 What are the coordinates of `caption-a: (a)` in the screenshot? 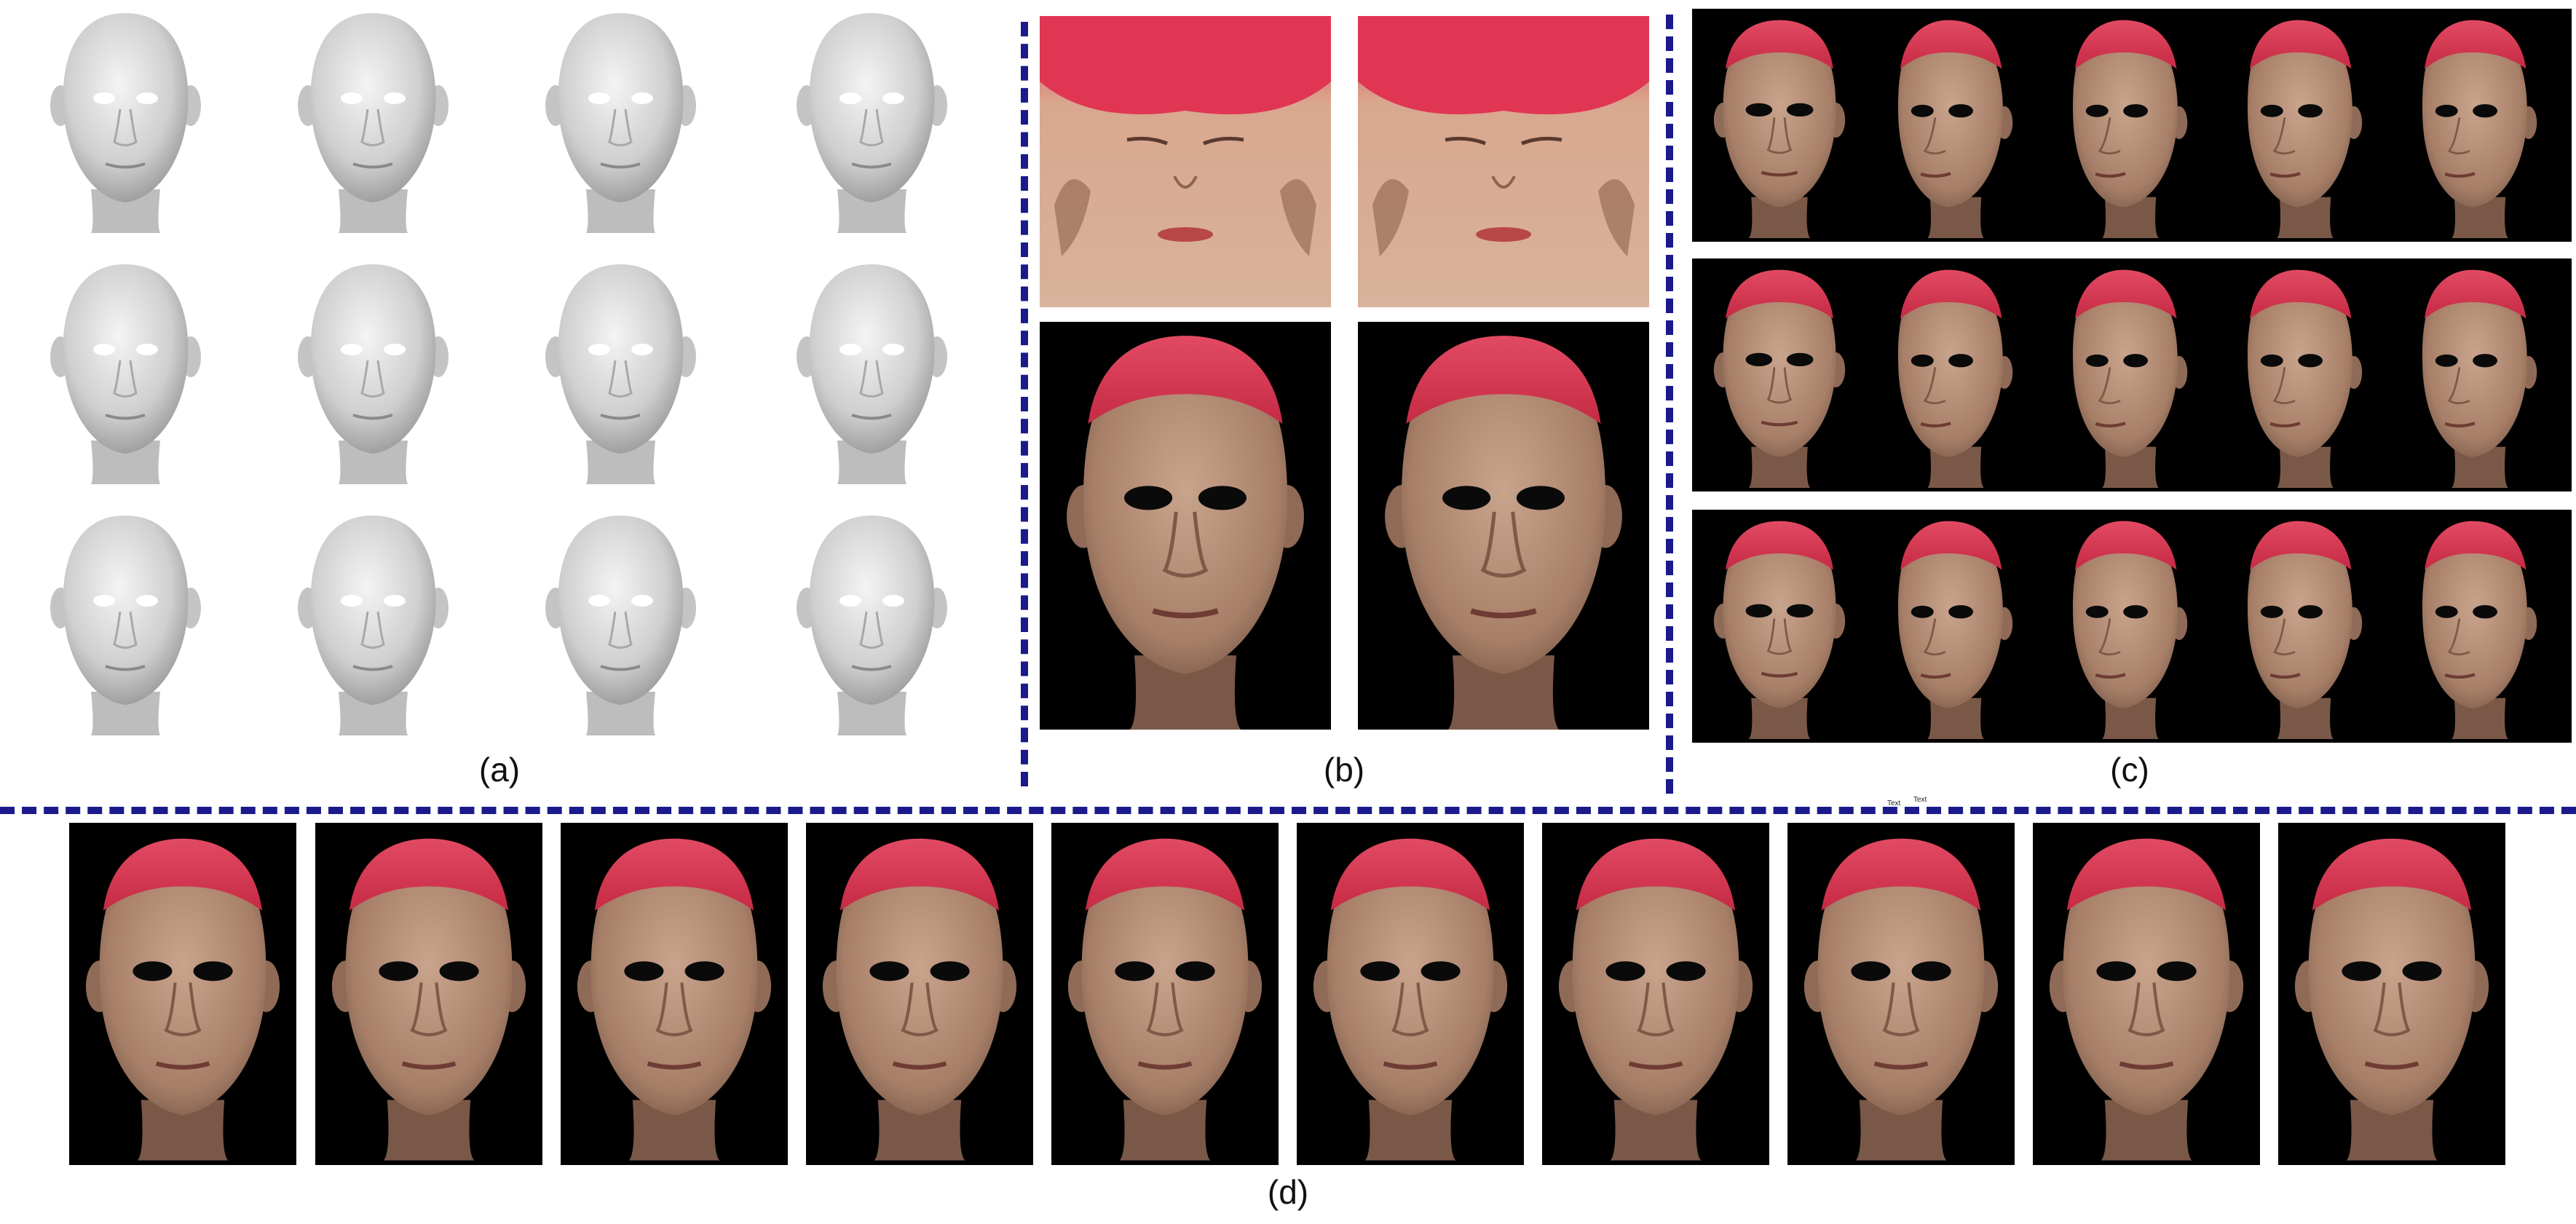 It's located at (500, 770).